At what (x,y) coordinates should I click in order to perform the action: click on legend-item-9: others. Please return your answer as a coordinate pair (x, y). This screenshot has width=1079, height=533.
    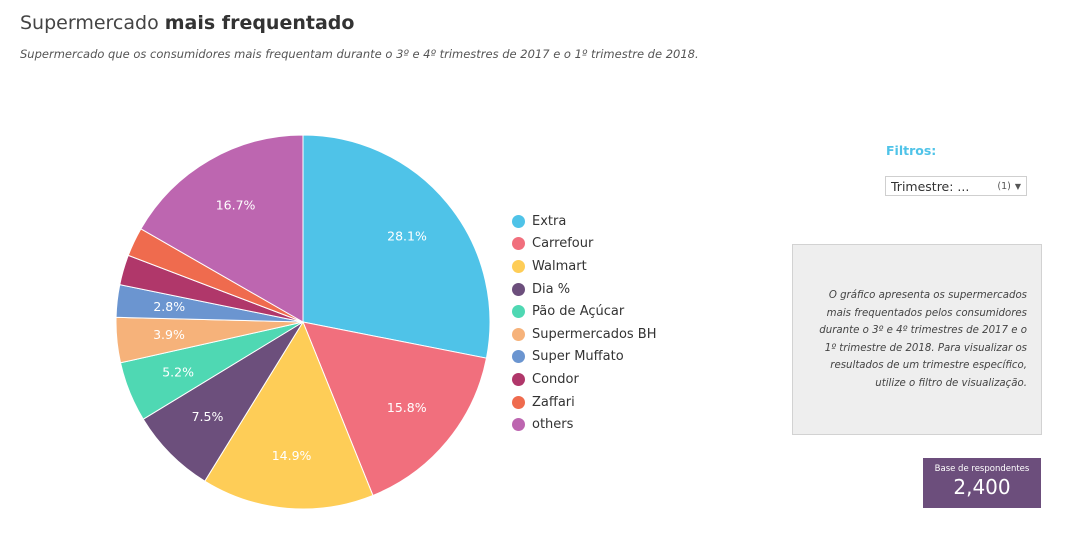
    Looking at the image, I should click on (584, 424).